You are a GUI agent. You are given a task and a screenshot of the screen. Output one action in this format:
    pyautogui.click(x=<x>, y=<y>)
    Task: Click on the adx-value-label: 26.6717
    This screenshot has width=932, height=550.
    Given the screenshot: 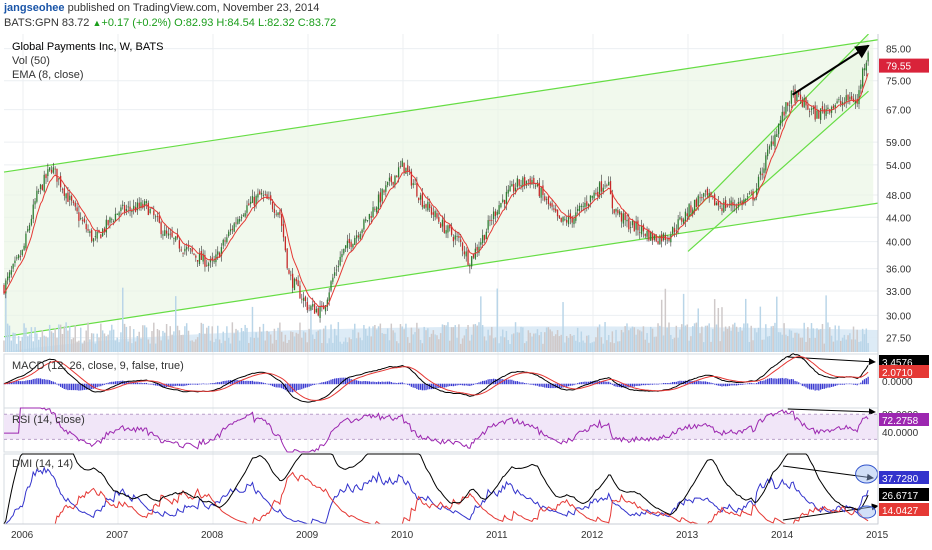 What is the action you would take?
    pyautogui.click(x=900, y=496)
    